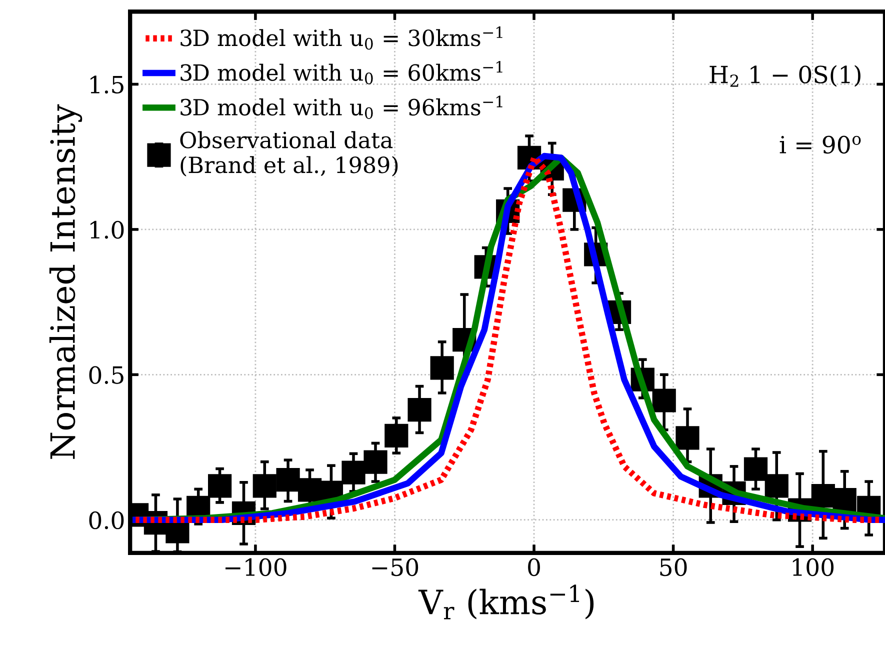 The width and height of the screenshot is (885, 646). Describe the element at coordinates (395, 567) in the screenshot. I see `x-tick-label: −50` at that location.